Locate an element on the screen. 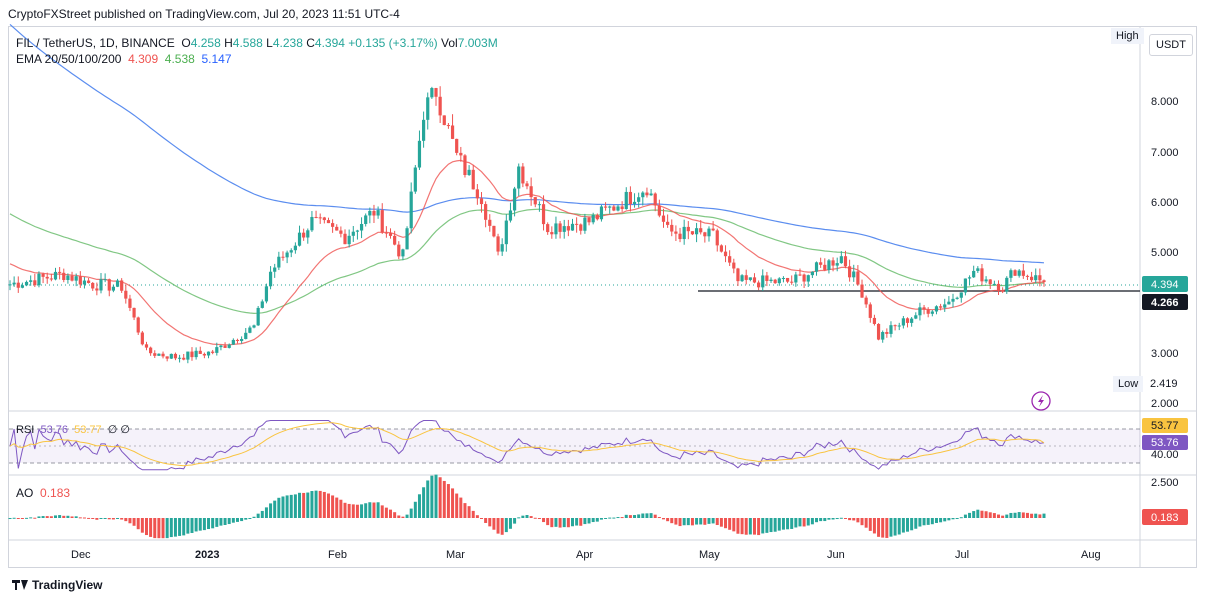  footer-brand: TradingView is located at coordinates (67, 585).